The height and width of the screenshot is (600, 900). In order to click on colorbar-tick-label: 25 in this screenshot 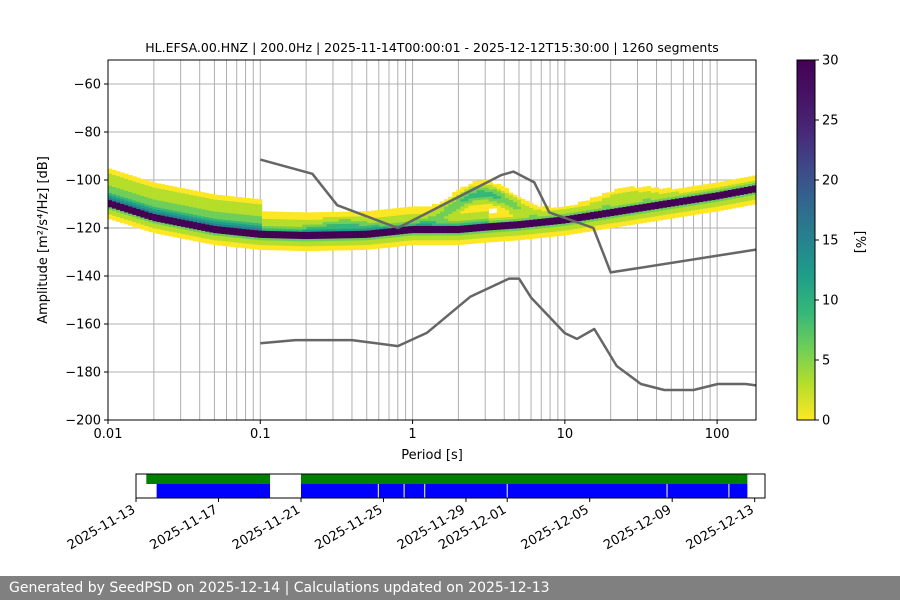, I will do `click(830, 121)`.